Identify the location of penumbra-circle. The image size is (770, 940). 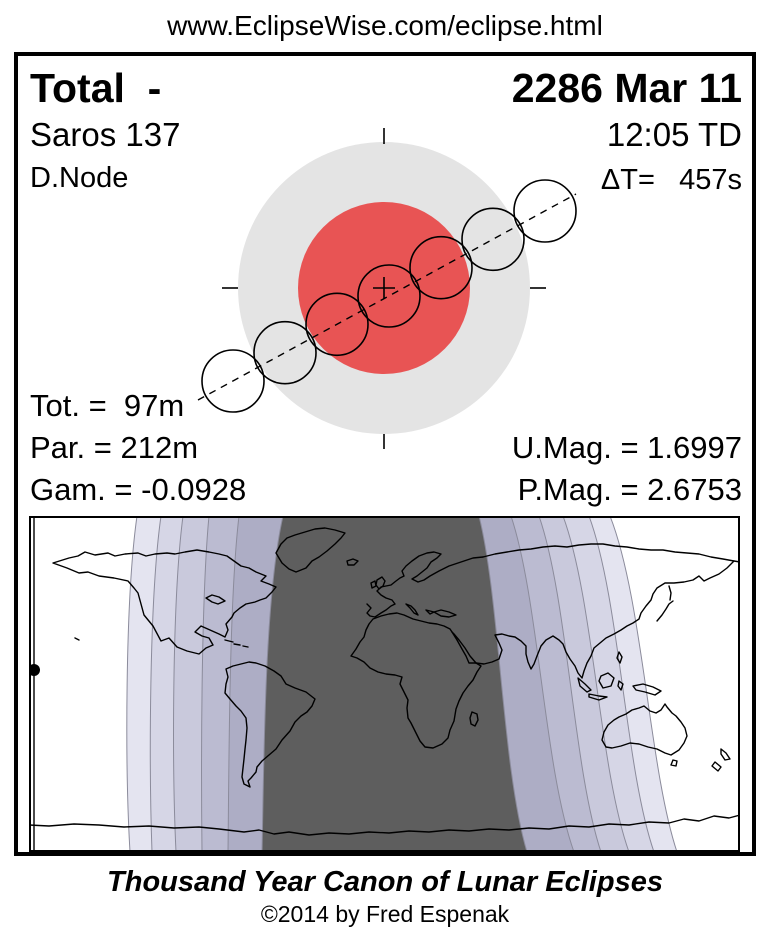
(384, 288).